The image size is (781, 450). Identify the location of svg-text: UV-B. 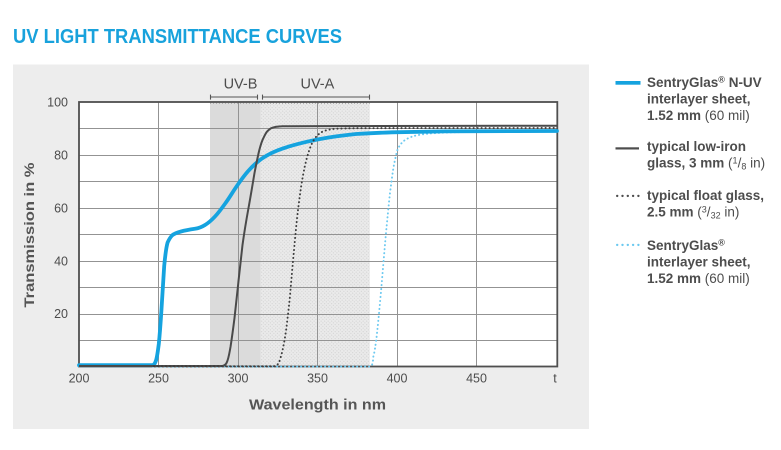
(241, 85).